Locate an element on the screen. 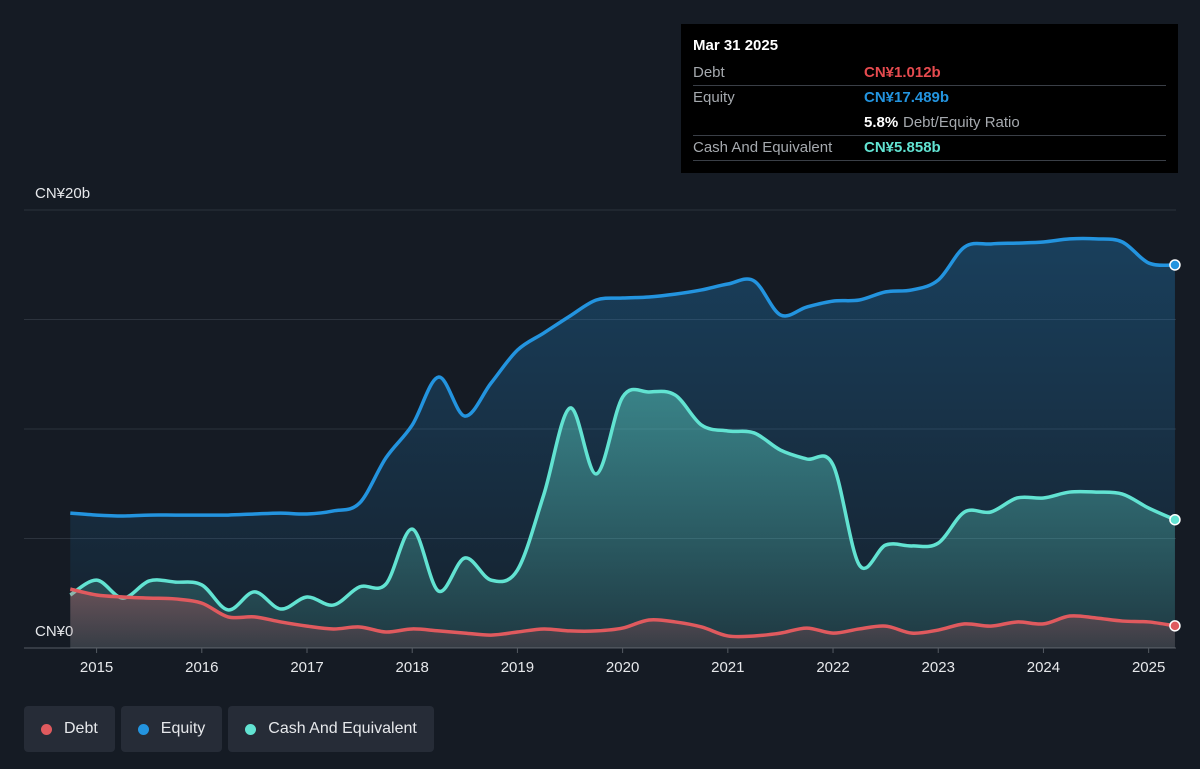  row-value: CN¥17.489b is located at coordinates (907, 97).